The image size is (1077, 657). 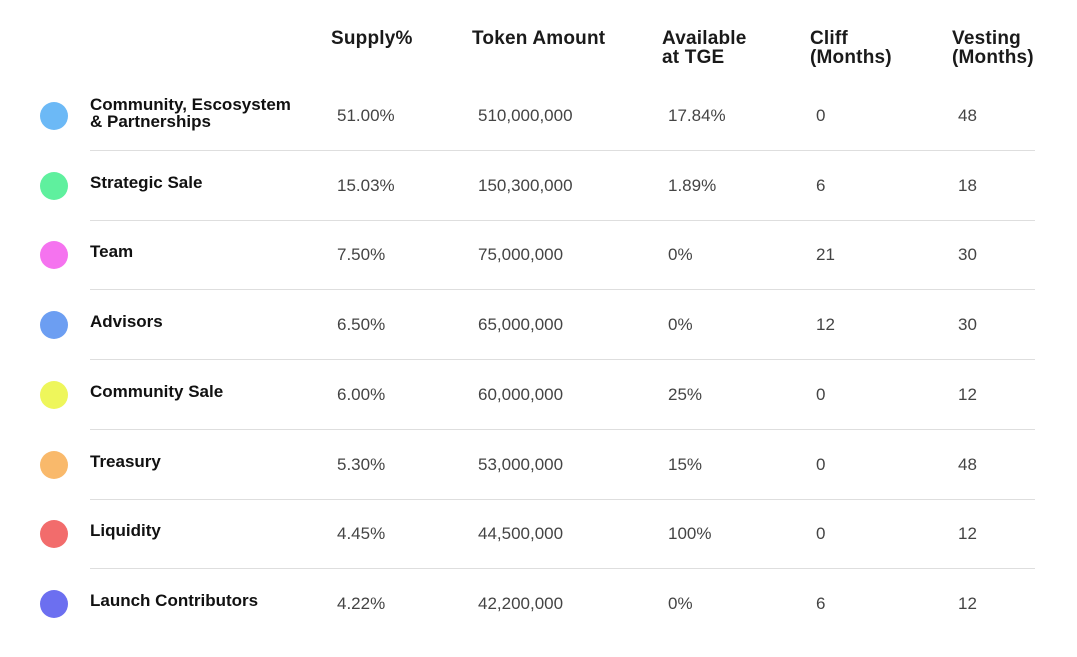 I want to click on table-cell: 60,000,000, so click(x=521, y=394).